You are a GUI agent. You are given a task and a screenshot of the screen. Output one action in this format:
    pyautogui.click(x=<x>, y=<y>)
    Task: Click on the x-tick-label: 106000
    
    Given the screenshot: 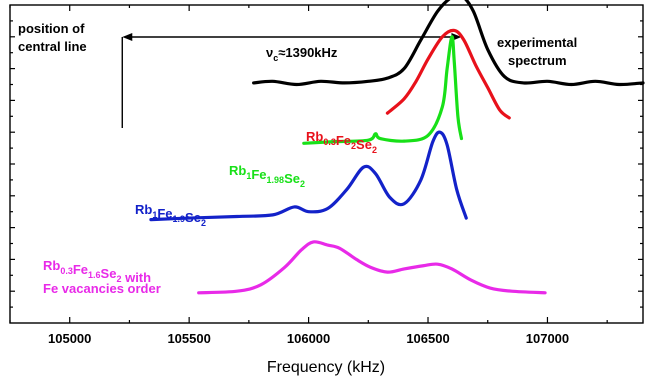 What is the action you would take?
    pyautogui.click(x=308, y=338)
    